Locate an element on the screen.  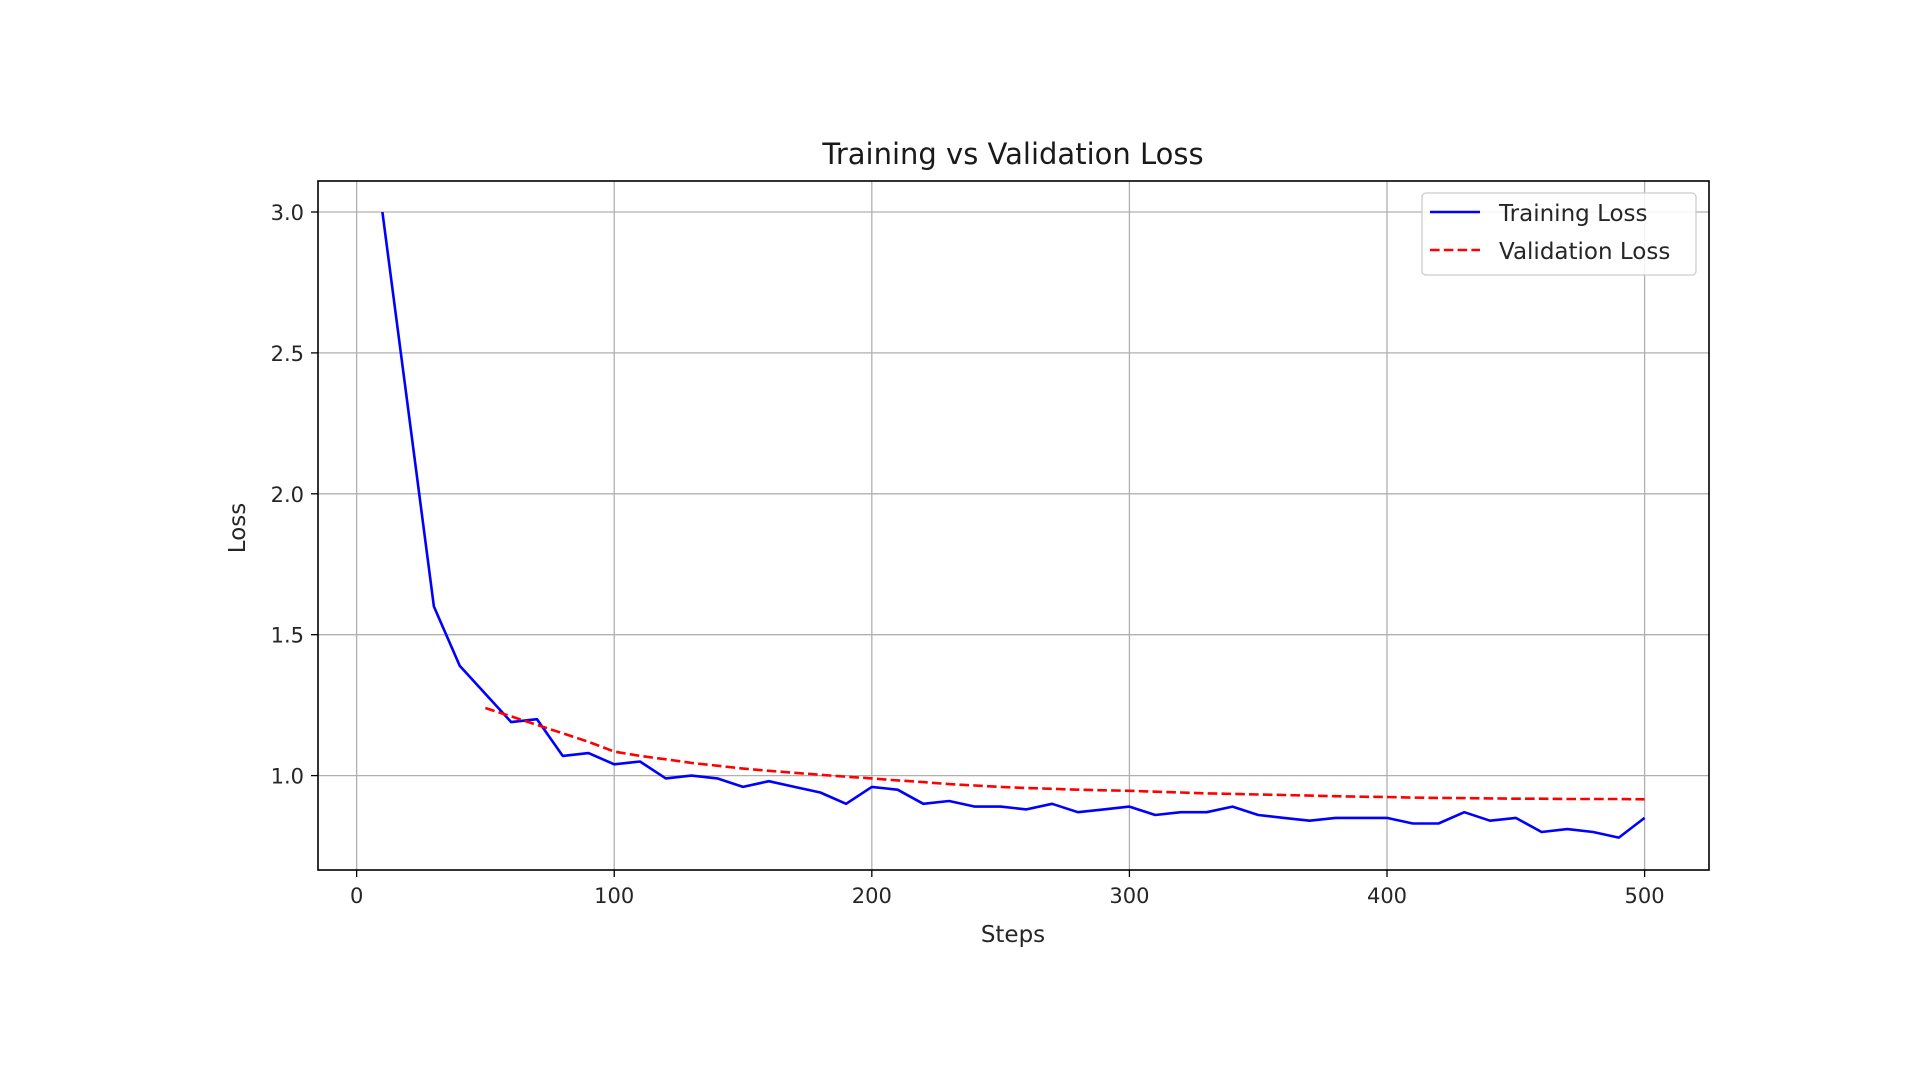
y-tick-label: 2.0 is located at coordinates (287, 495).